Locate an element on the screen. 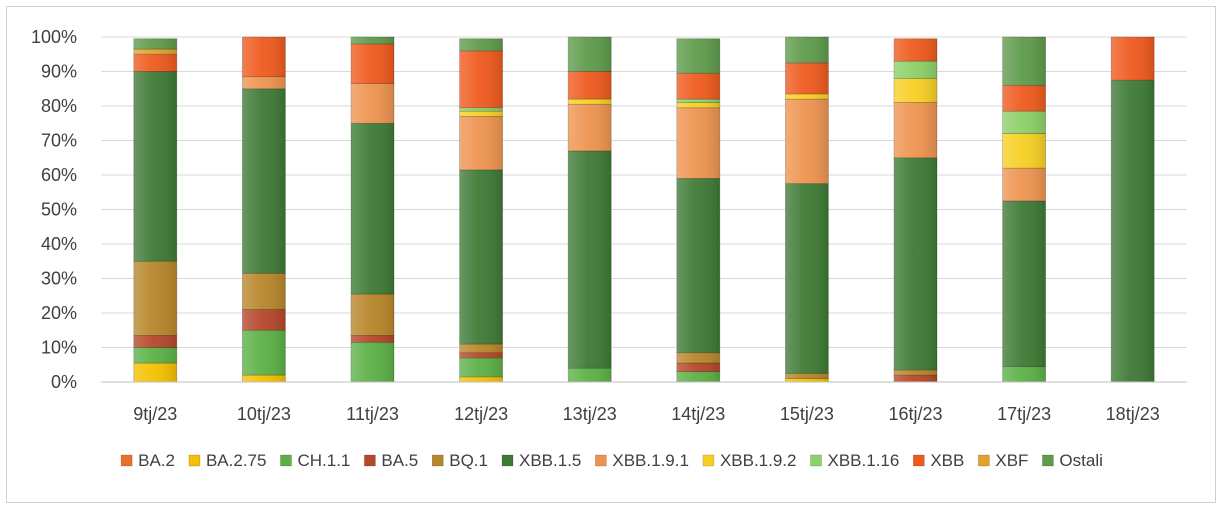 This screenshot has height=511, width=1224. bar-stack-17tj/23 is located at coordinates (1024, 209).